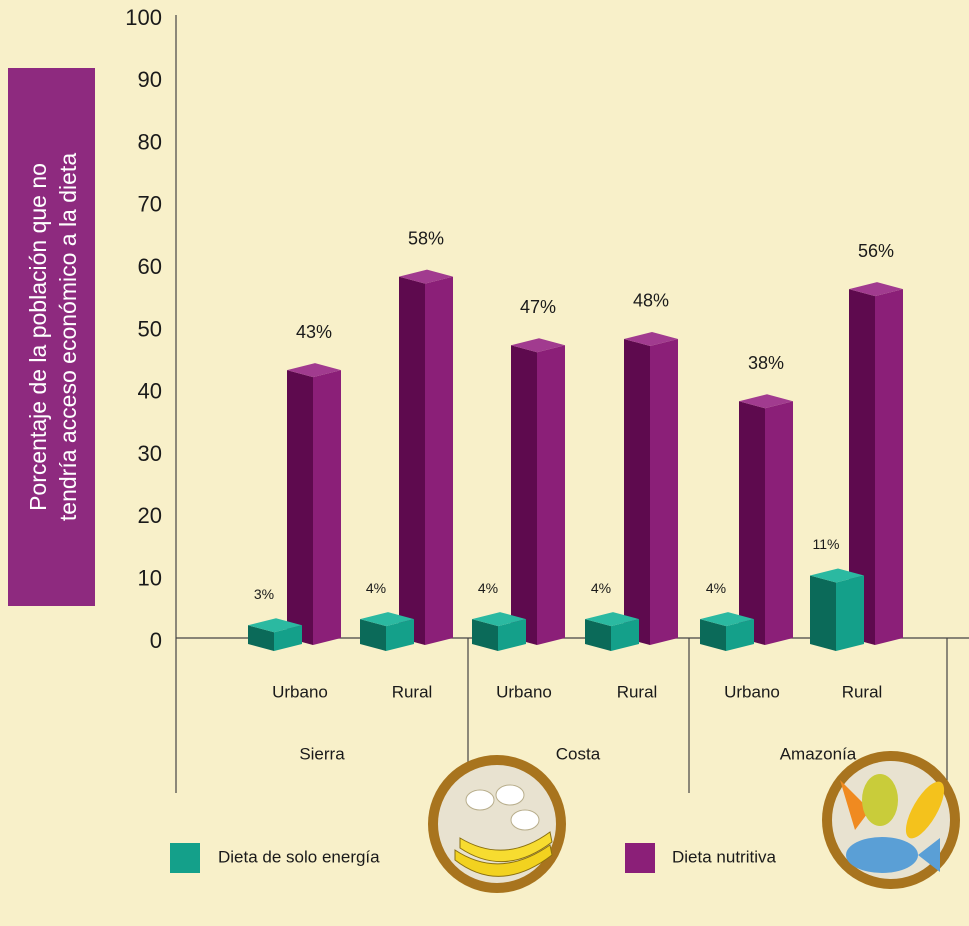  What do you see at coordinates (150, 266) in the screenshot?
I see `y-tick-label: 60` at bounding box center [150, 266].